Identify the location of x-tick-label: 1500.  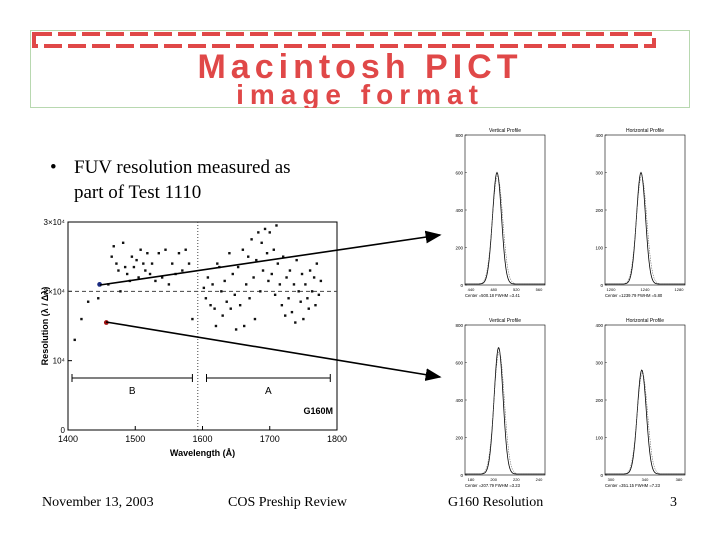
(135, 439).